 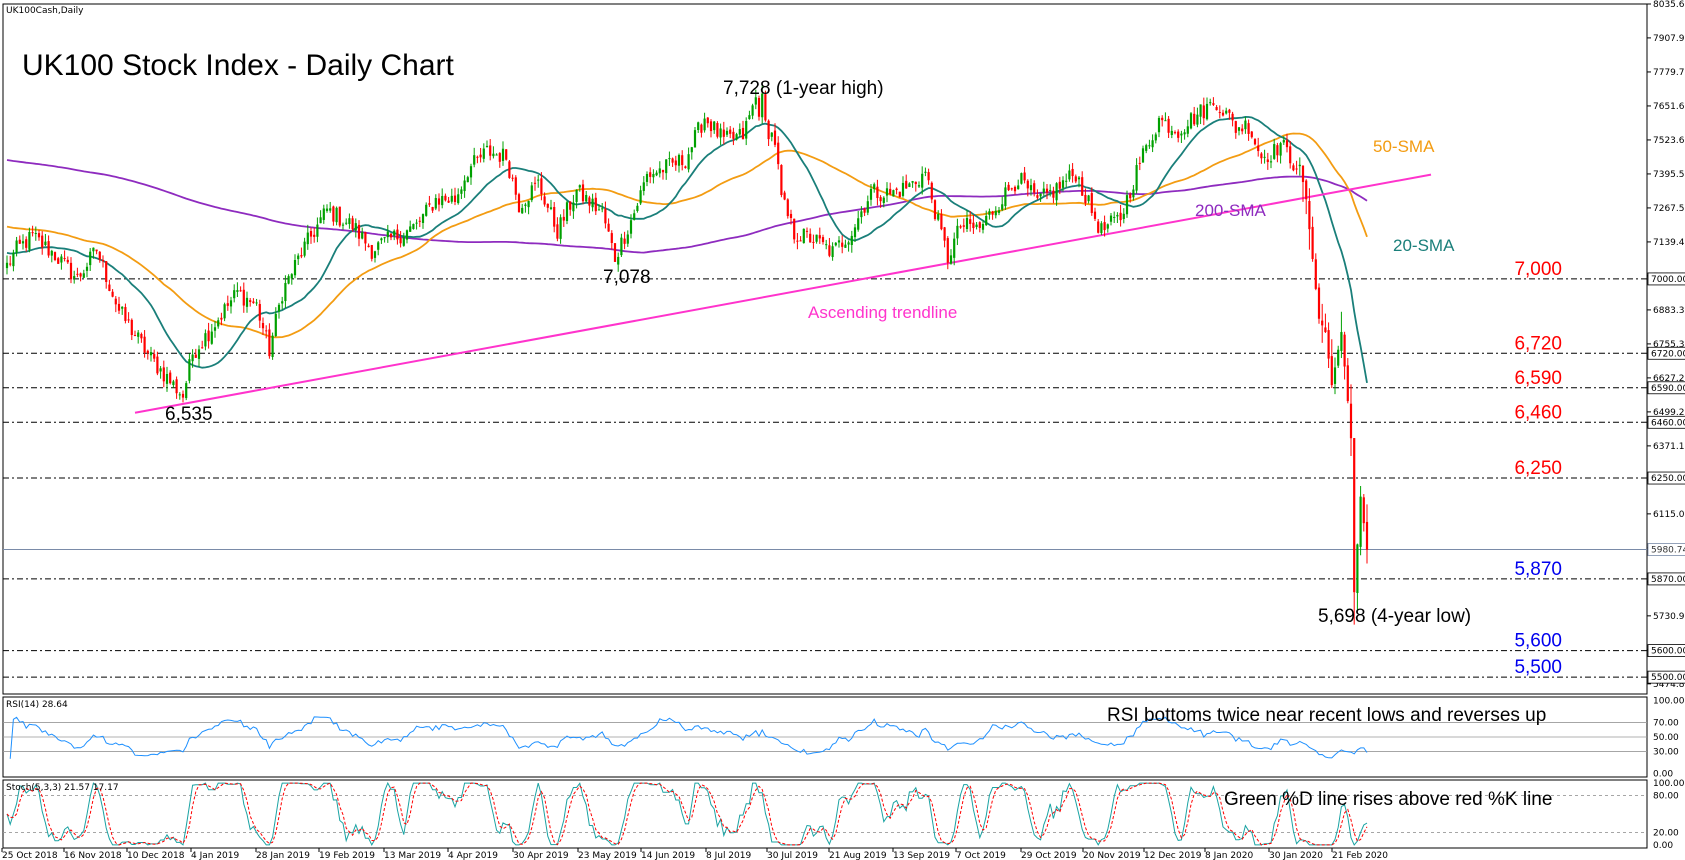 I want to click on level-label-4: 6,250, so click(x=1538, y=468).